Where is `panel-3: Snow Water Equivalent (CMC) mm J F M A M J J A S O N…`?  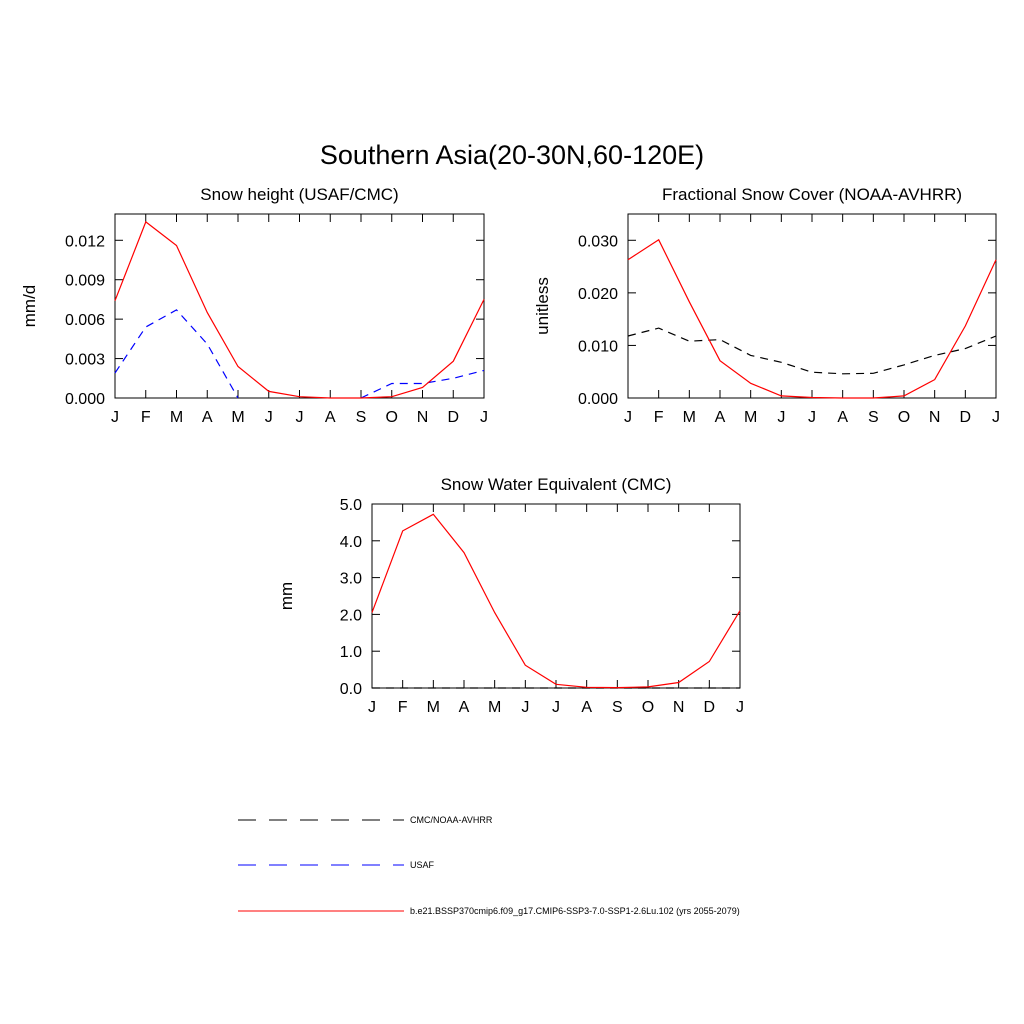 panel-3: Snow Water Equivalent (CMC) mm J F M A M J J A S O N… is located at coordinates (510, 595).